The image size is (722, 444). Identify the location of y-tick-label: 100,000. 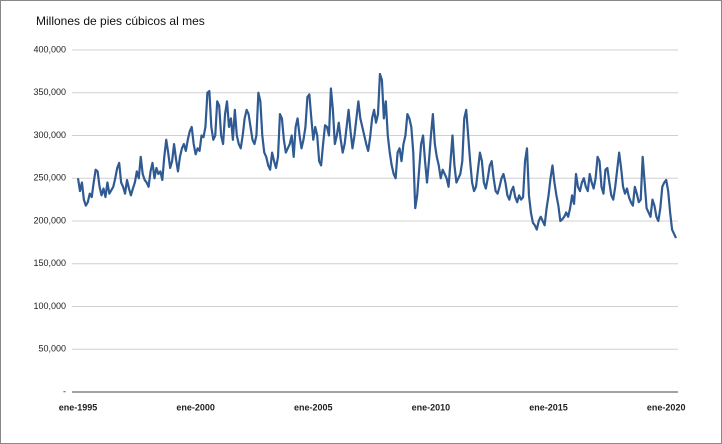
(49, 306).